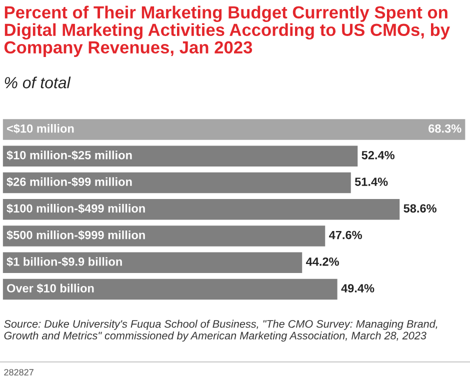 The height and width of the screenshot is (383, 470). Describe the element at coordinates (420, 208) in the screenshot. I see `data-label: 58.6%` at that location.